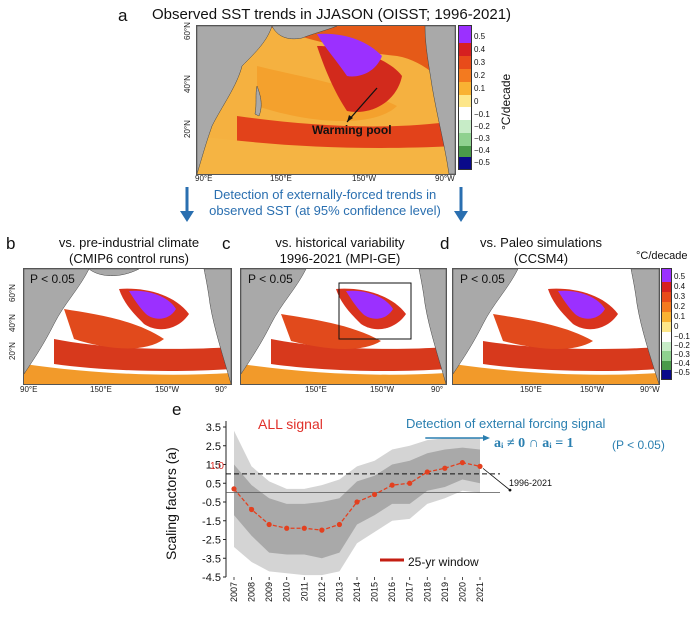  What do you see at coordinates (445, 243) in the screenshot?
I see `panel-d-letter: d` at bounding box center [445, 243].